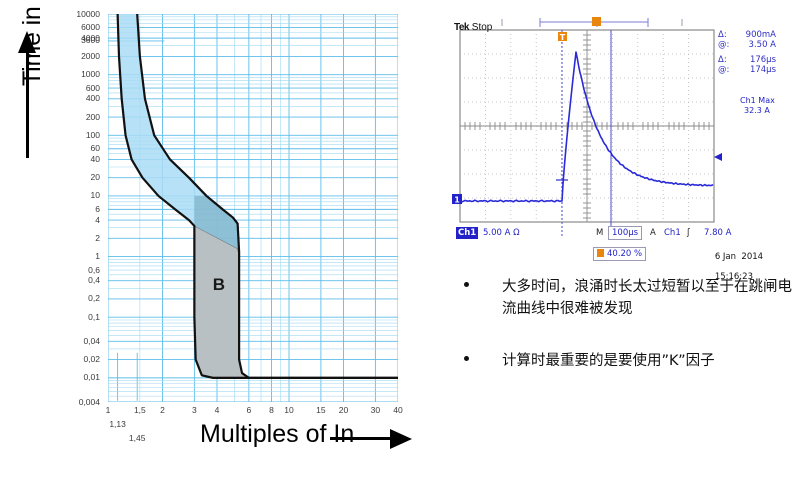  What do you see at coordinates (688, 233) in the screenshot?
I see `trigger-slope-icon: ʃ` at bounding box center [688, 233].